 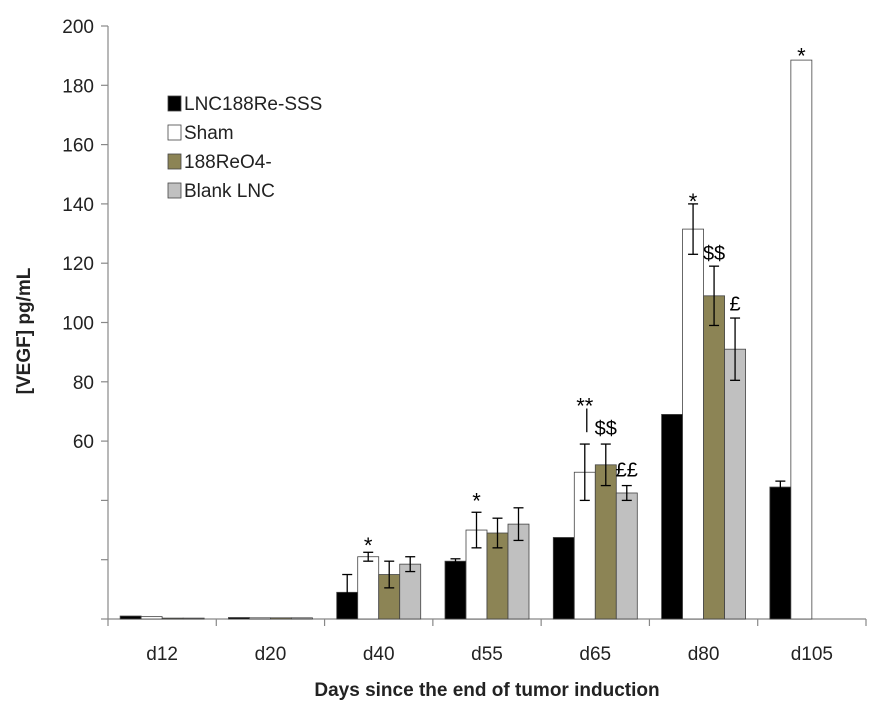 What do you see at coordinates (595, 654) in the screenshot?
I see `x-tick-label: d65` at bounding box center [595, 654].